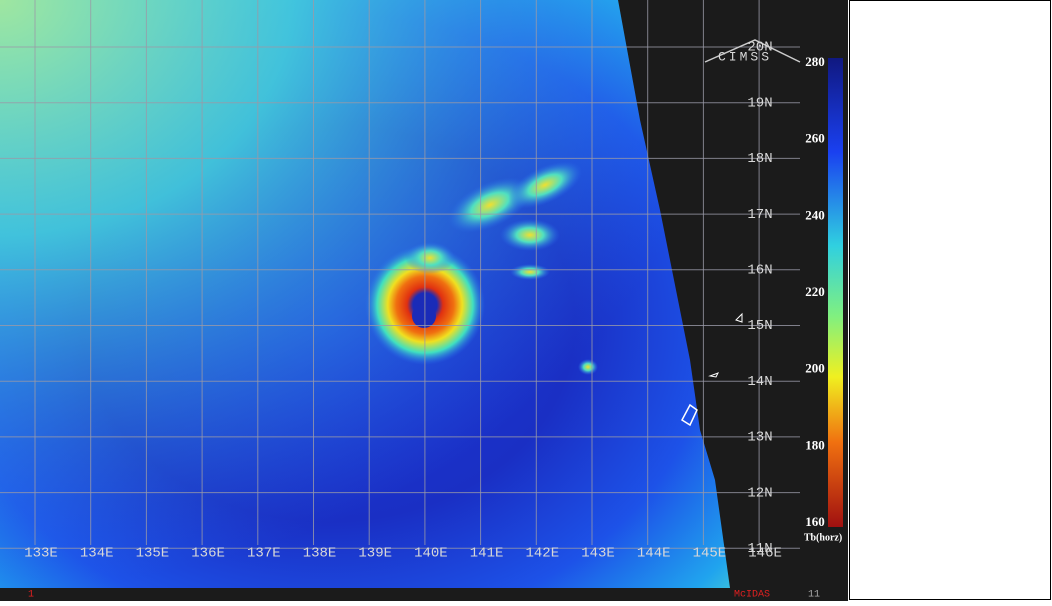 This screenshot has width=1052, height=606. Describe the element at coordinates (97, 554) in the screenshot. I see `lon-label: 134E` at that location.